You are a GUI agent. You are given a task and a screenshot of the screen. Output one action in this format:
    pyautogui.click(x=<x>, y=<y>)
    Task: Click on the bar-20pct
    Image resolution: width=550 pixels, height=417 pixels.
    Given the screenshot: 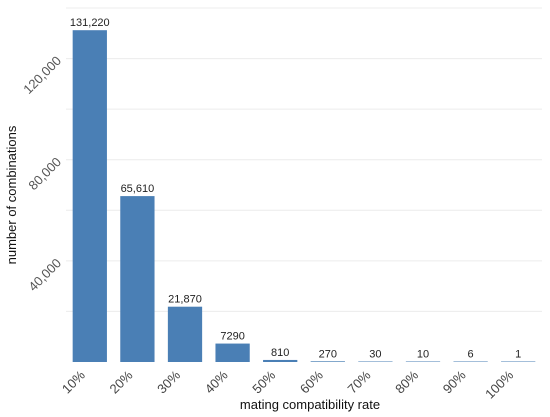 What is the action you would take?
    pyautogui.click(x=137, y=279)
    